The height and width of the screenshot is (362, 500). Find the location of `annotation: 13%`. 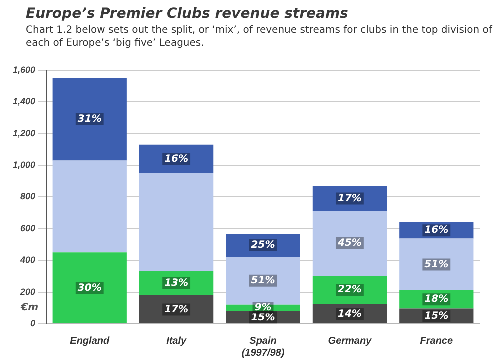

annotation: 13% is located at coordinates (176, 284).